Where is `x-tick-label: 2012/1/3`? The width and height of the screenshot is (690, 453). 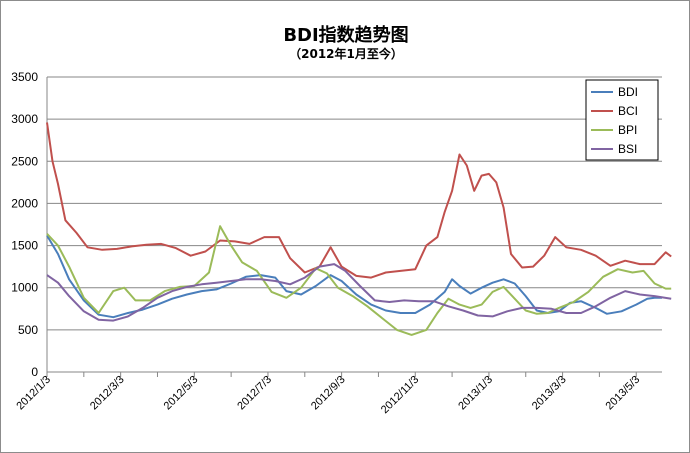 x-tick-label: 2012/1/3 is located at coordinates (33, 393).